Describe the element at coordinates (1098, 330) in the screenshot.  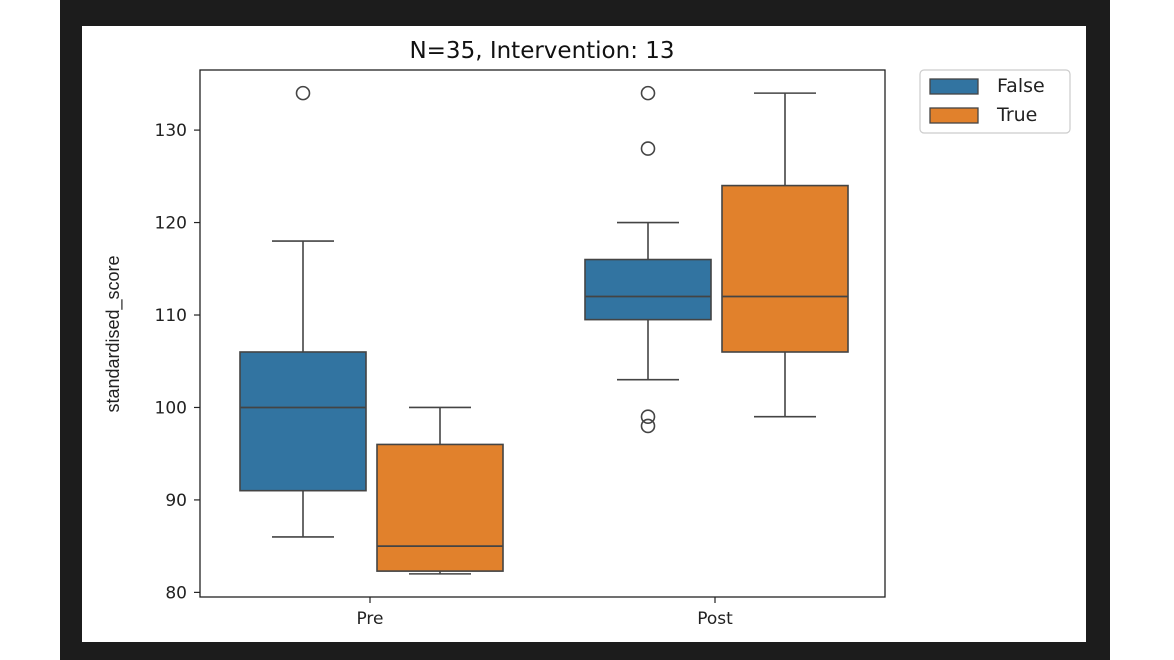
I see `frame-right-bar` at that location.